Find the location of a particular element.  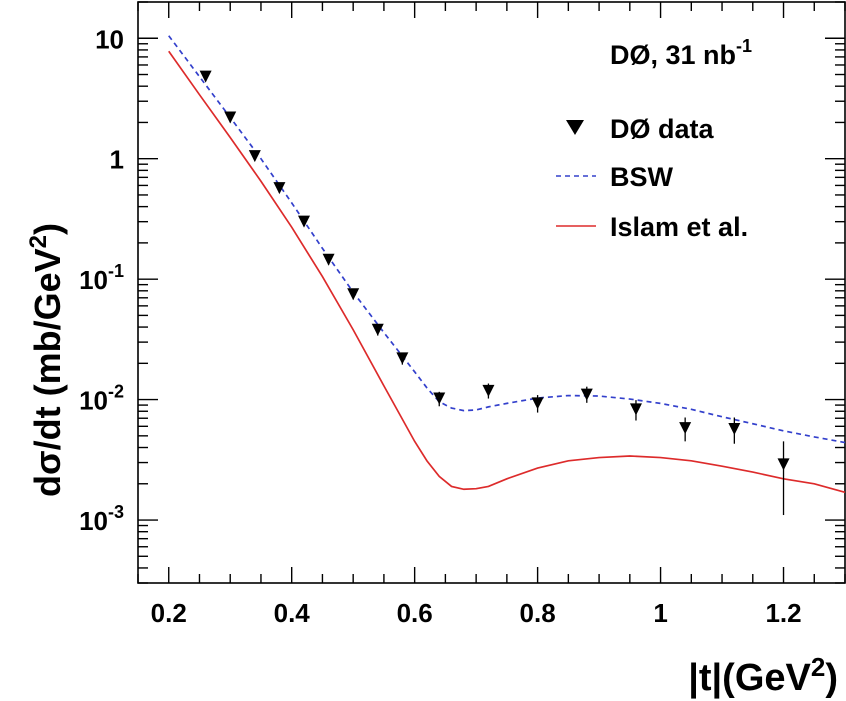

x-tick-label: 1 is located at coordinates (660, 613).